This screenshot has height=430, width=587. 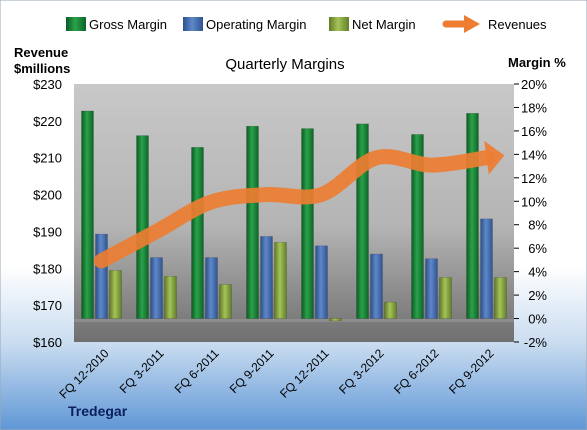 I want to click on legend-swatch-net-margin, so click(x=339, y=24).